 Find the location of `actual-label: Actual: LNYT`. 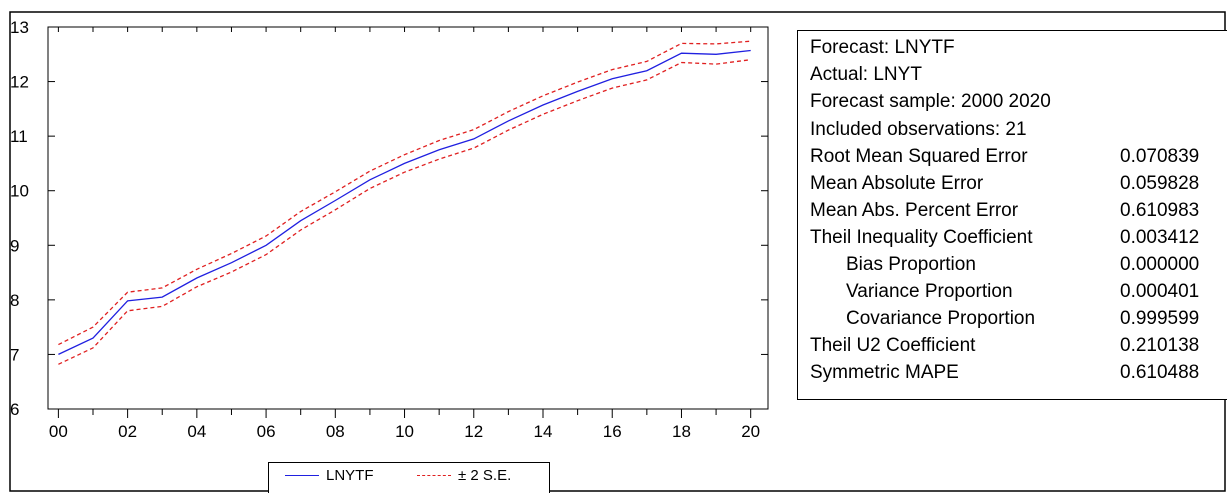

actual-label: Actual: LNYT is located at coordinates (866, 74).